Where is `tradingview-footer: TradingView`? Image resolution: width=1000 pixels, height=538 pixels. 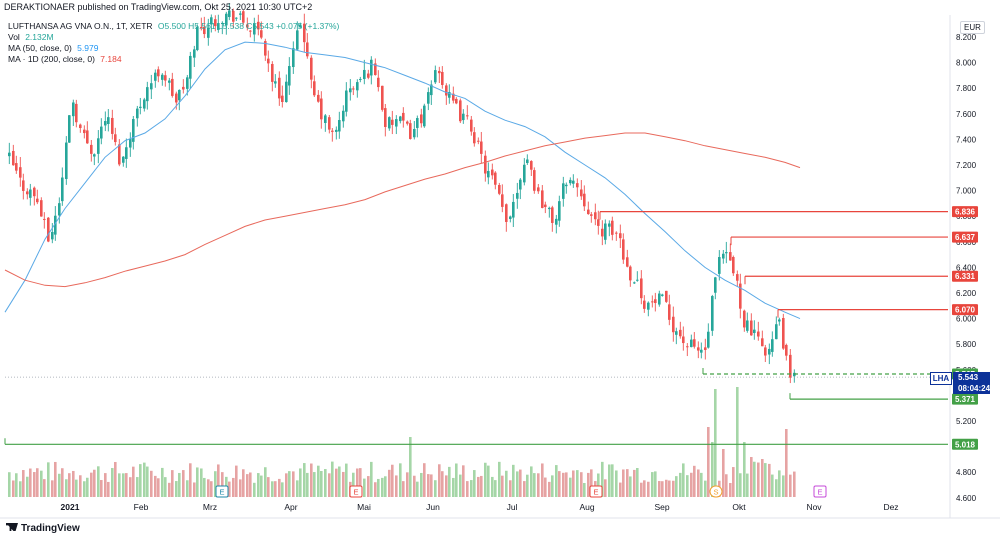
tradingview-footer: TradingView is located at coordinates (43, 528).